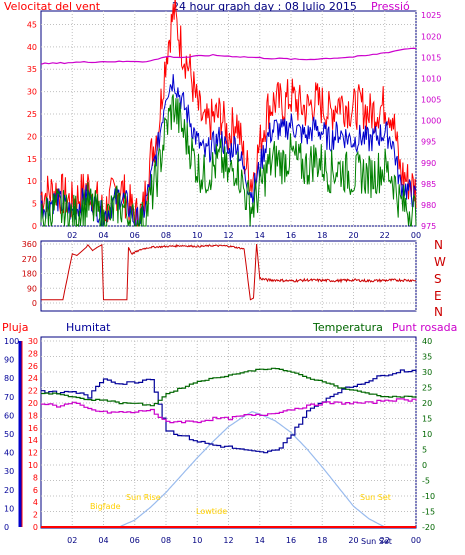 The image size is (465, 555). What do you see at coordinates (347, 327) in the screenshot?
I see `temperature-legend: Temperatura` at bounding box center [347, 327].